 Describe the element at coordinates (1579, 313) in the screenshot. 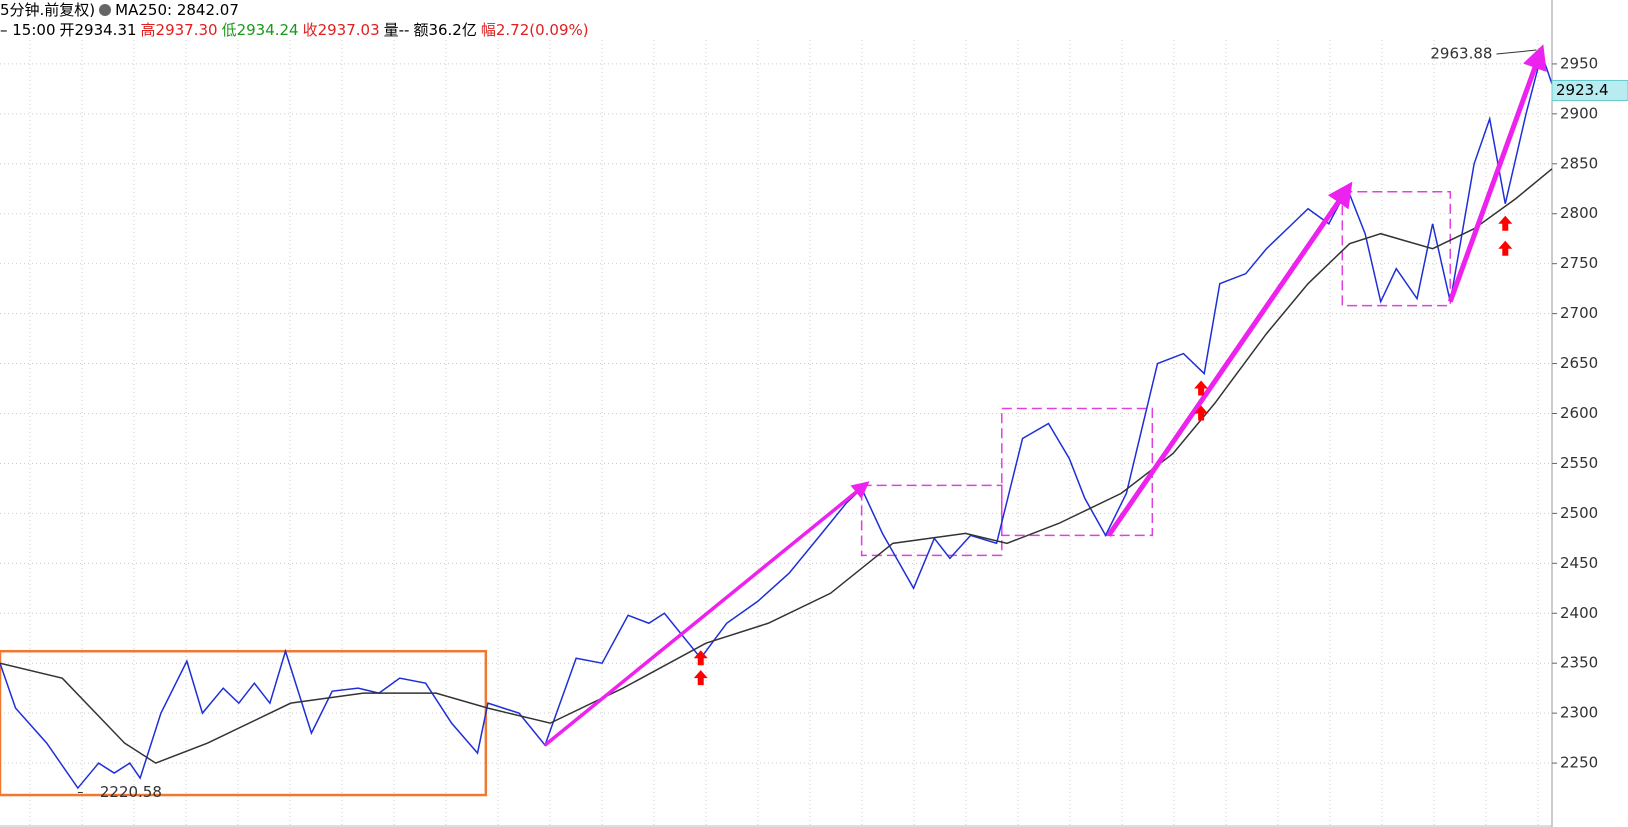

I see `y-tick-label: 2700` at that location.